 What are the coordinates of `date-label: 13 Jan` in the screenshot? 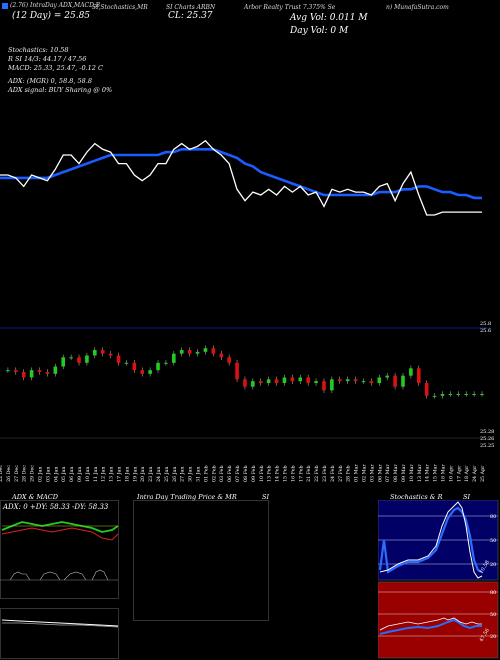 It's located at (112, 474).